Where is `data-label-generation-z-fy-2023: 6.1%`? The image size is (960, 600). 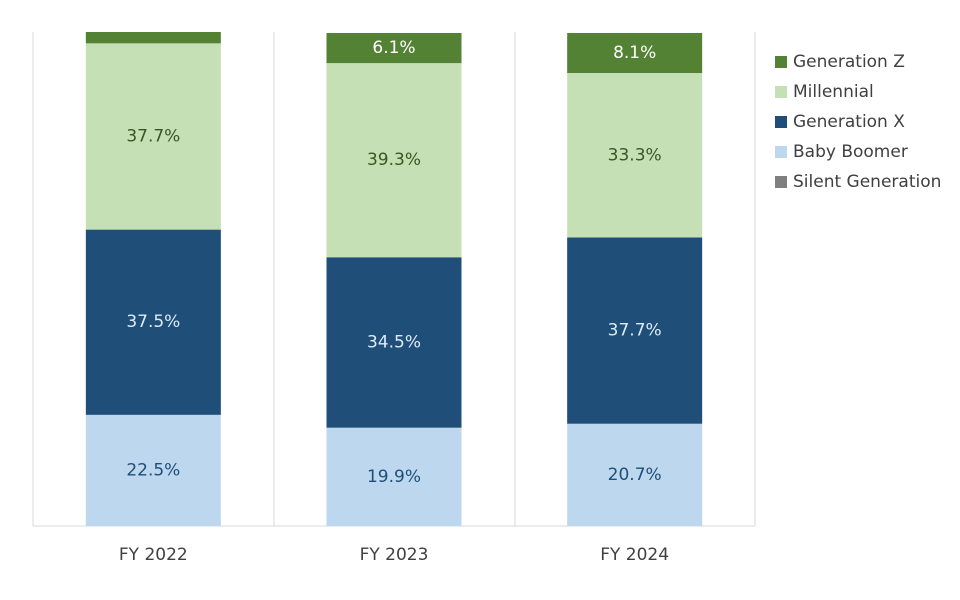 data-label-generation-z-fy-2023: 6.1% is located at coordinates (393, 48).